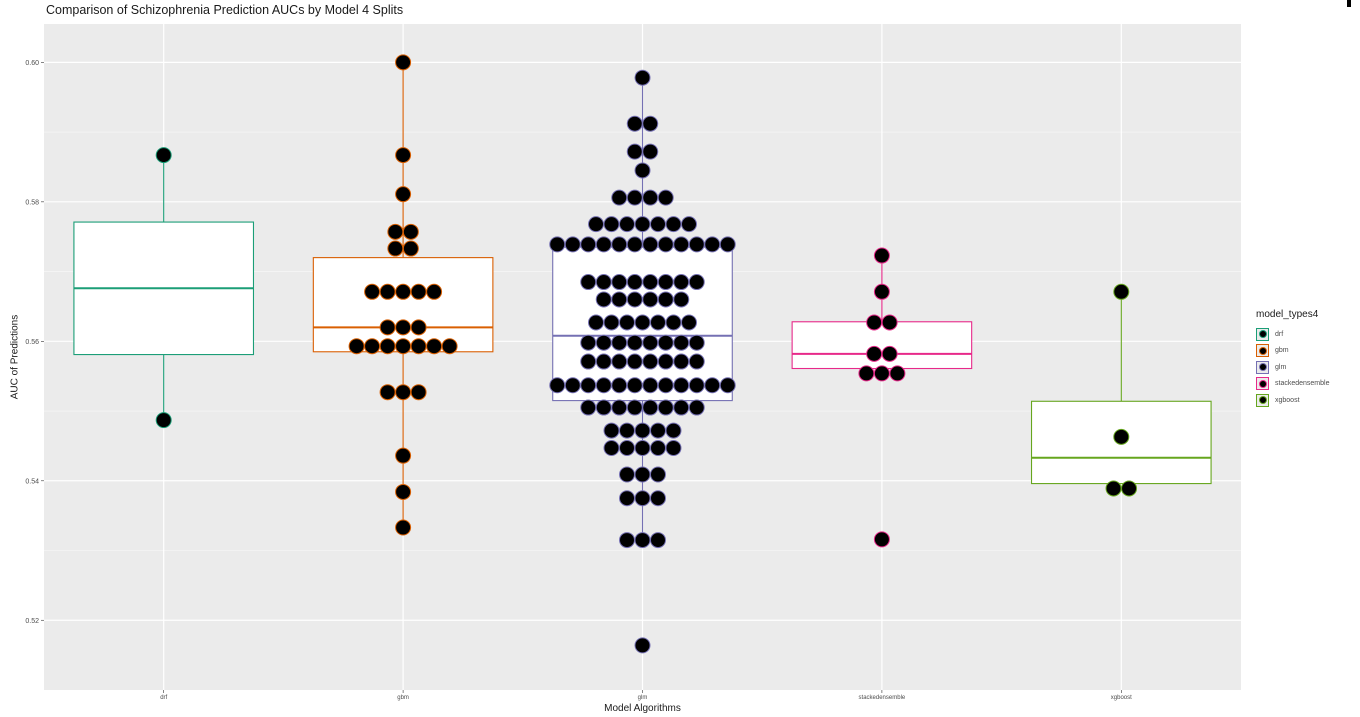 This screenshot has height=717, width=1360. I want to click on legend-label: xgboost, so click(1287, 400).